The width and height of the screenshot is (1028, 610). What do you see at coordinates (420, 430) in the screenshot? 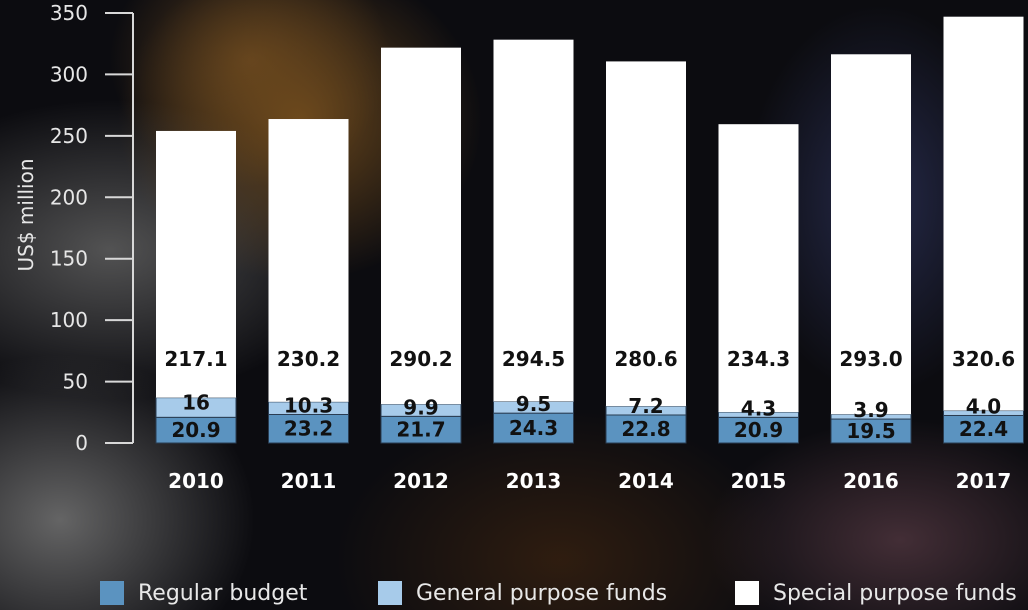
I see `data-label-regular-budget-2012: 21.7` at bounding box center [420, 430].